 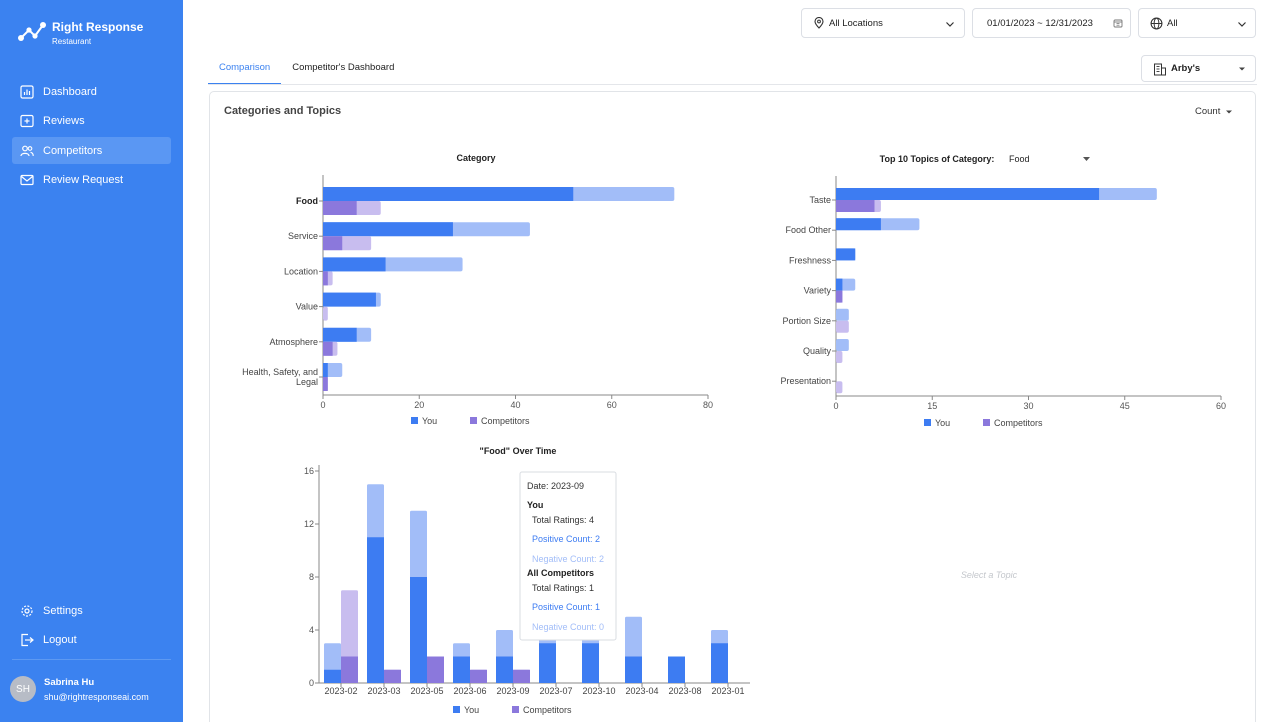 I want to click on brand-name: Right Response, so click(x=98, y=27).